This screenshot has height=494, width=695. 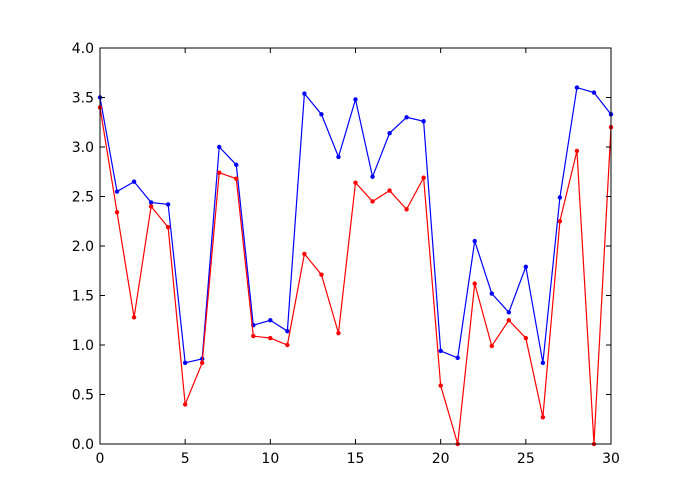 What do you see at coordinates (441, 459) in the screenshot?
I see `x-tick-label: 20` at bounding box center [441, 459].